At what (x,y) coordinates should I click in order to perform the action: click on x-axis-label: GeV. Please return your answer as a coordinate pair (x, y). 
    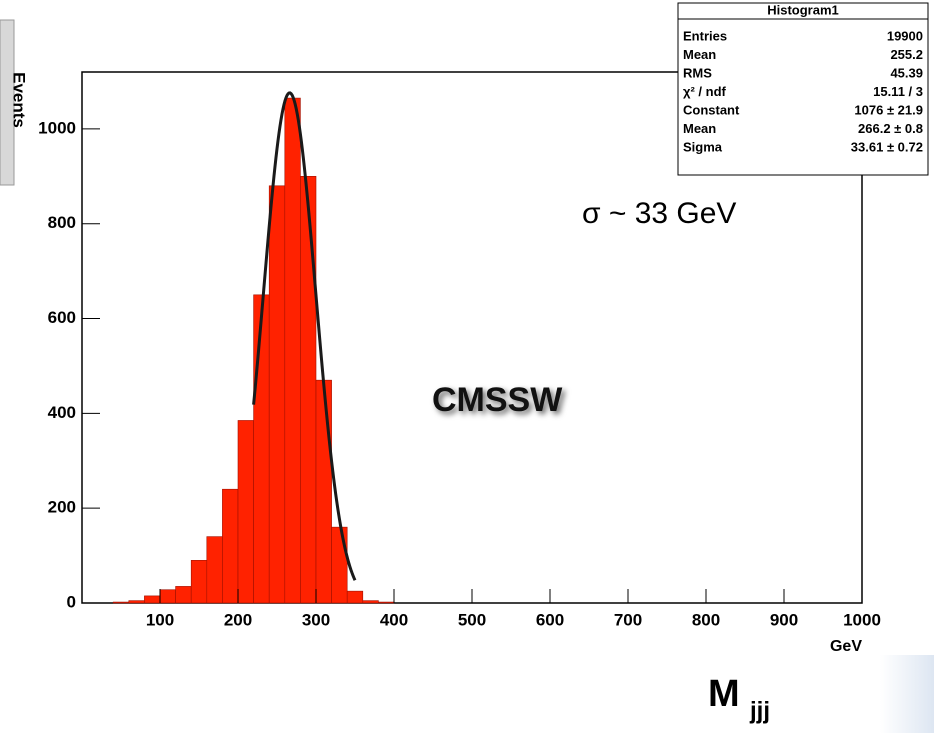
    Looking at the image, I should click on (846, 646).